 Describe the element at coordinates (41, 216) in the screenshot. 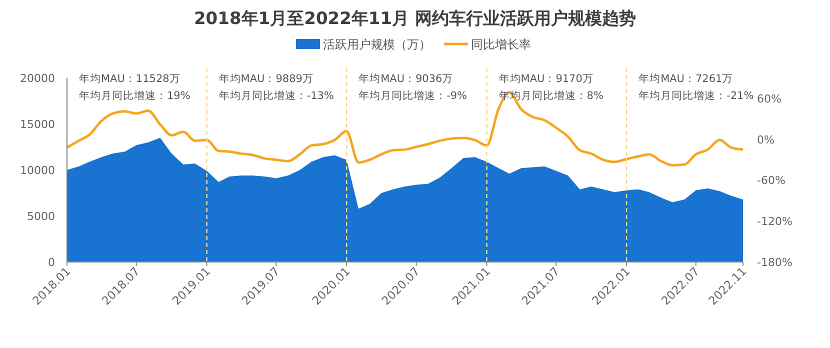

I see `y-tick-label: 5000` at that location.